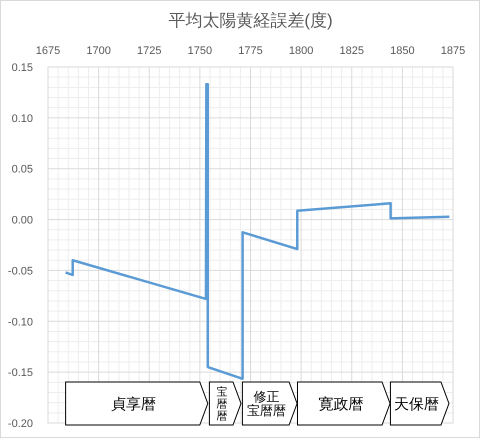  What do you see at coordinates (417, 404) in the screenshot?
I see `band-label: 天保暦` at bounding box center [417, 404].